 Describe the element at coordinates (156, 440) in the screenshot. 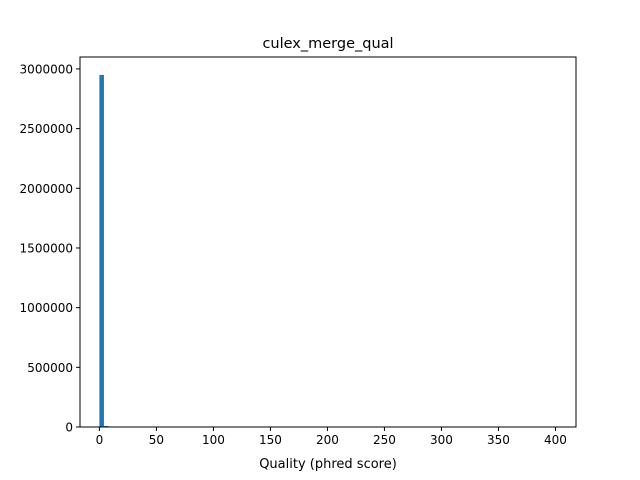

I see `x-tick-label: 50` at that location.